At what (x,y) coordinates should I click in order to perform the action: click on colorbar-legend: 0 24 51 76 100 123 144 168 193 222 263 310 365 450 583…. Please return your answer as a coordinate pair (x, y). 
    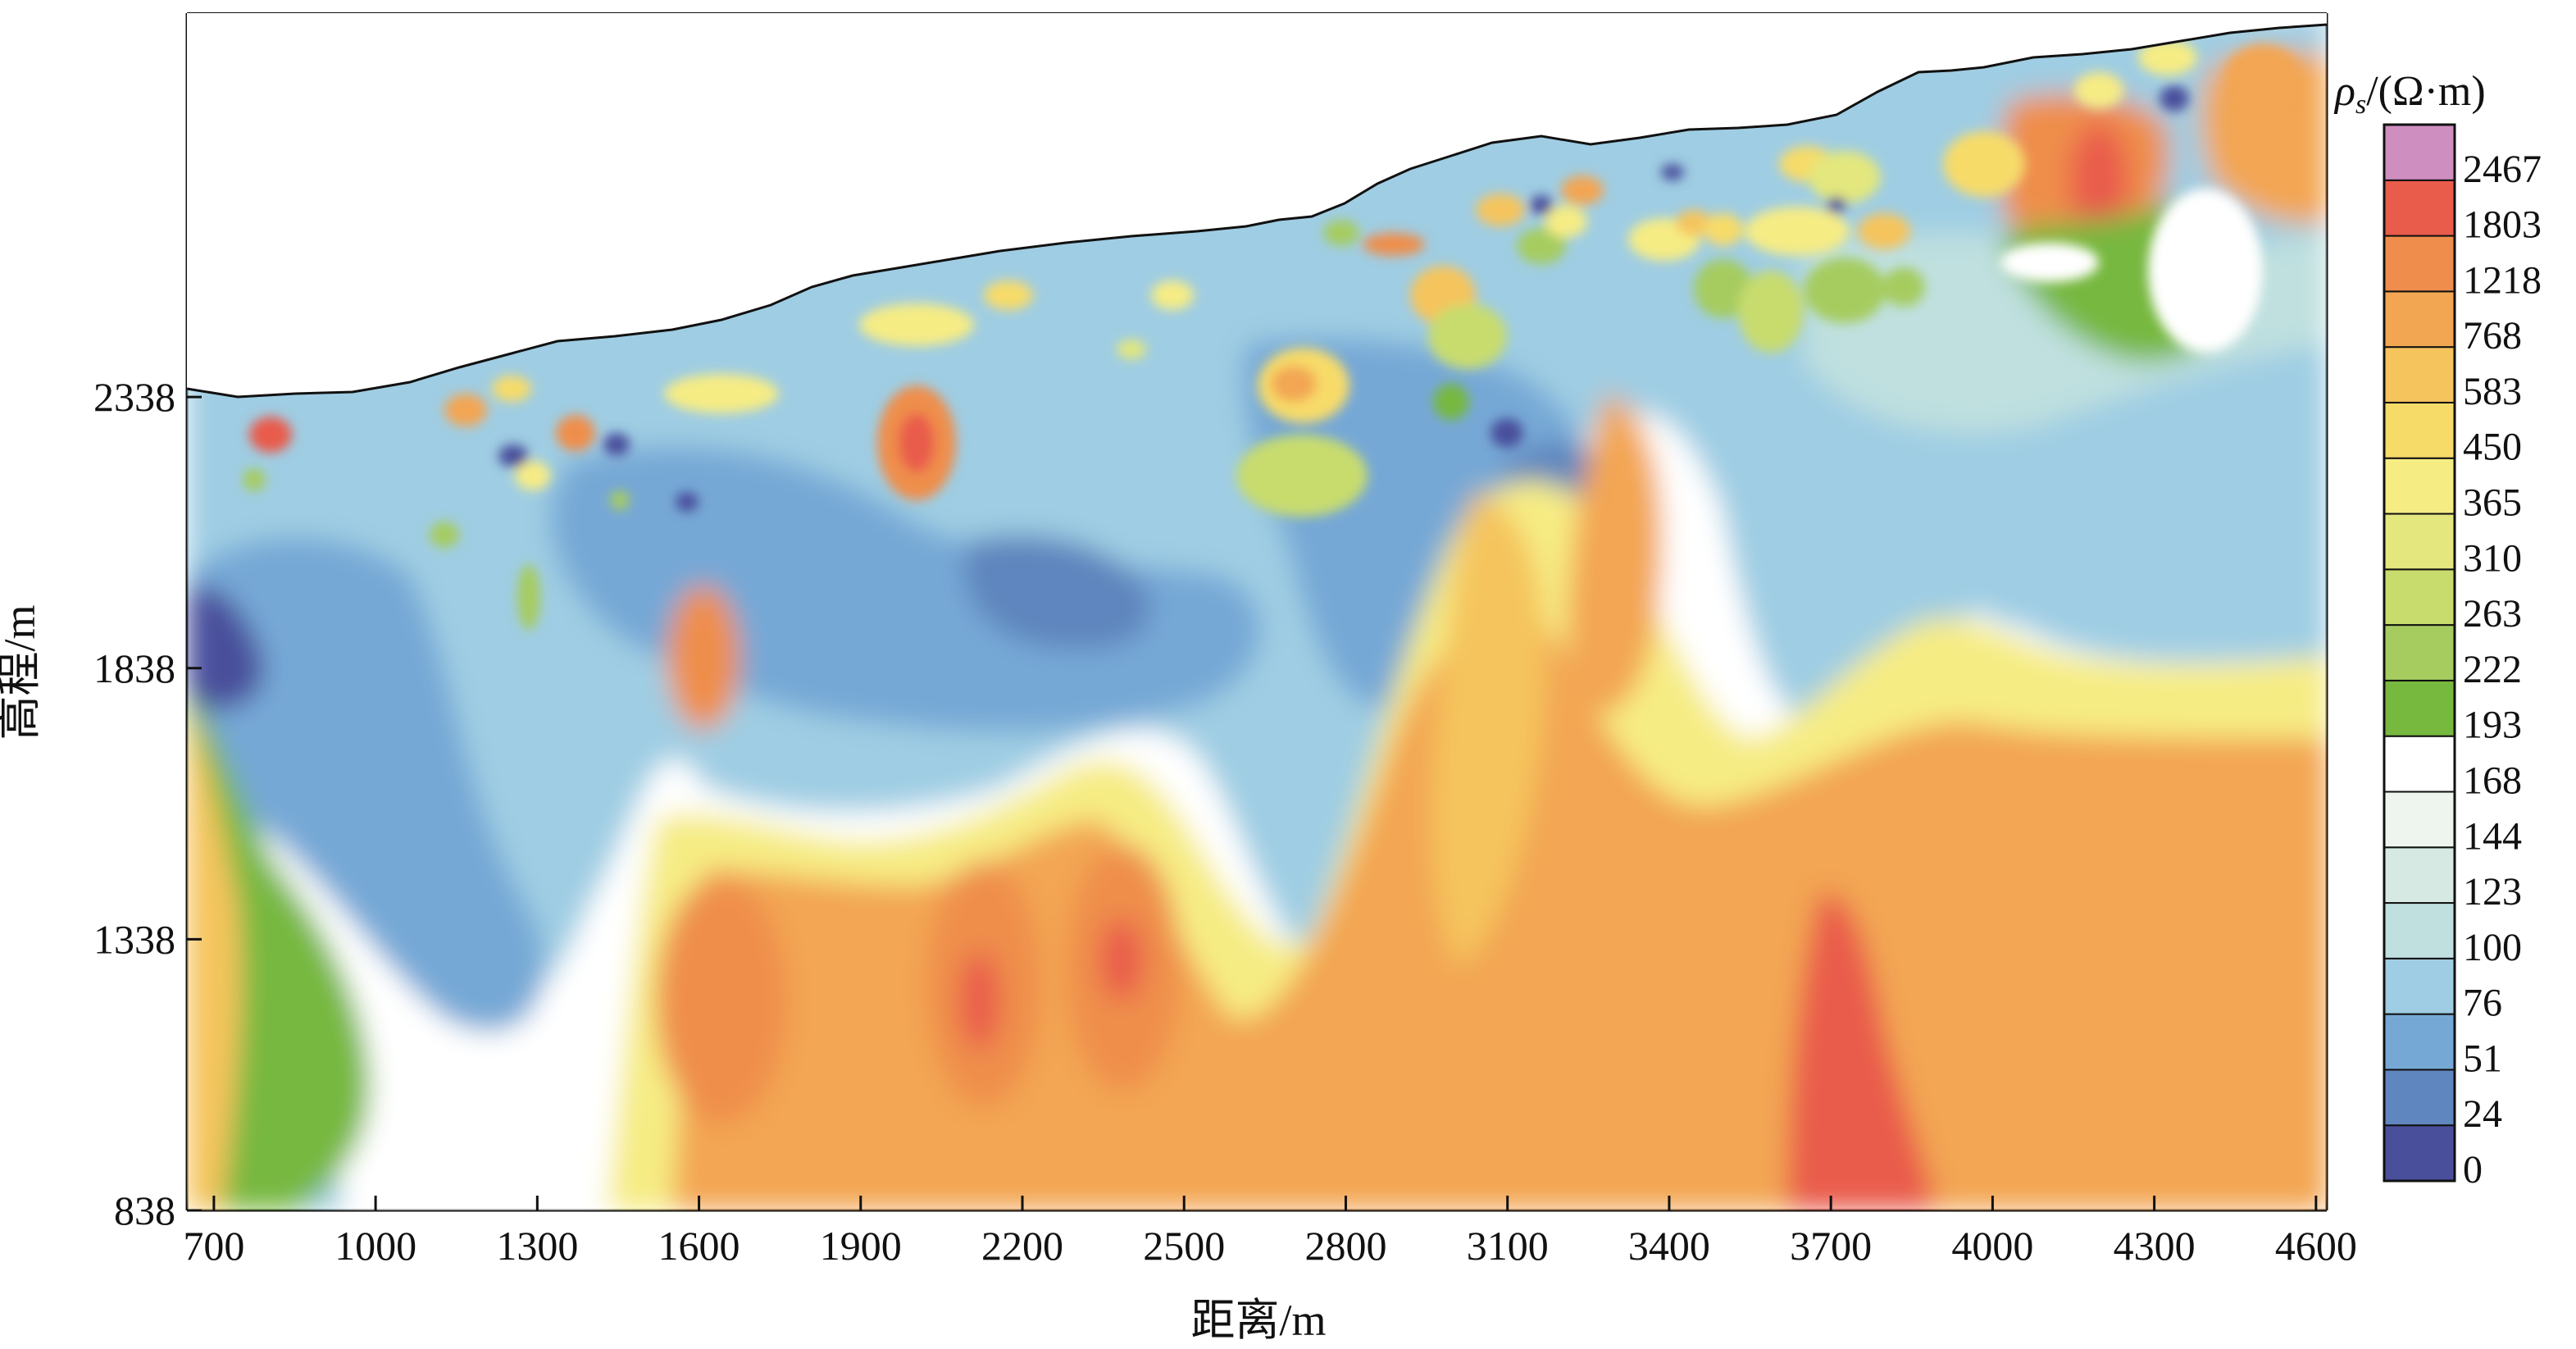
    Looking at the image, I should click on (2437, 630).